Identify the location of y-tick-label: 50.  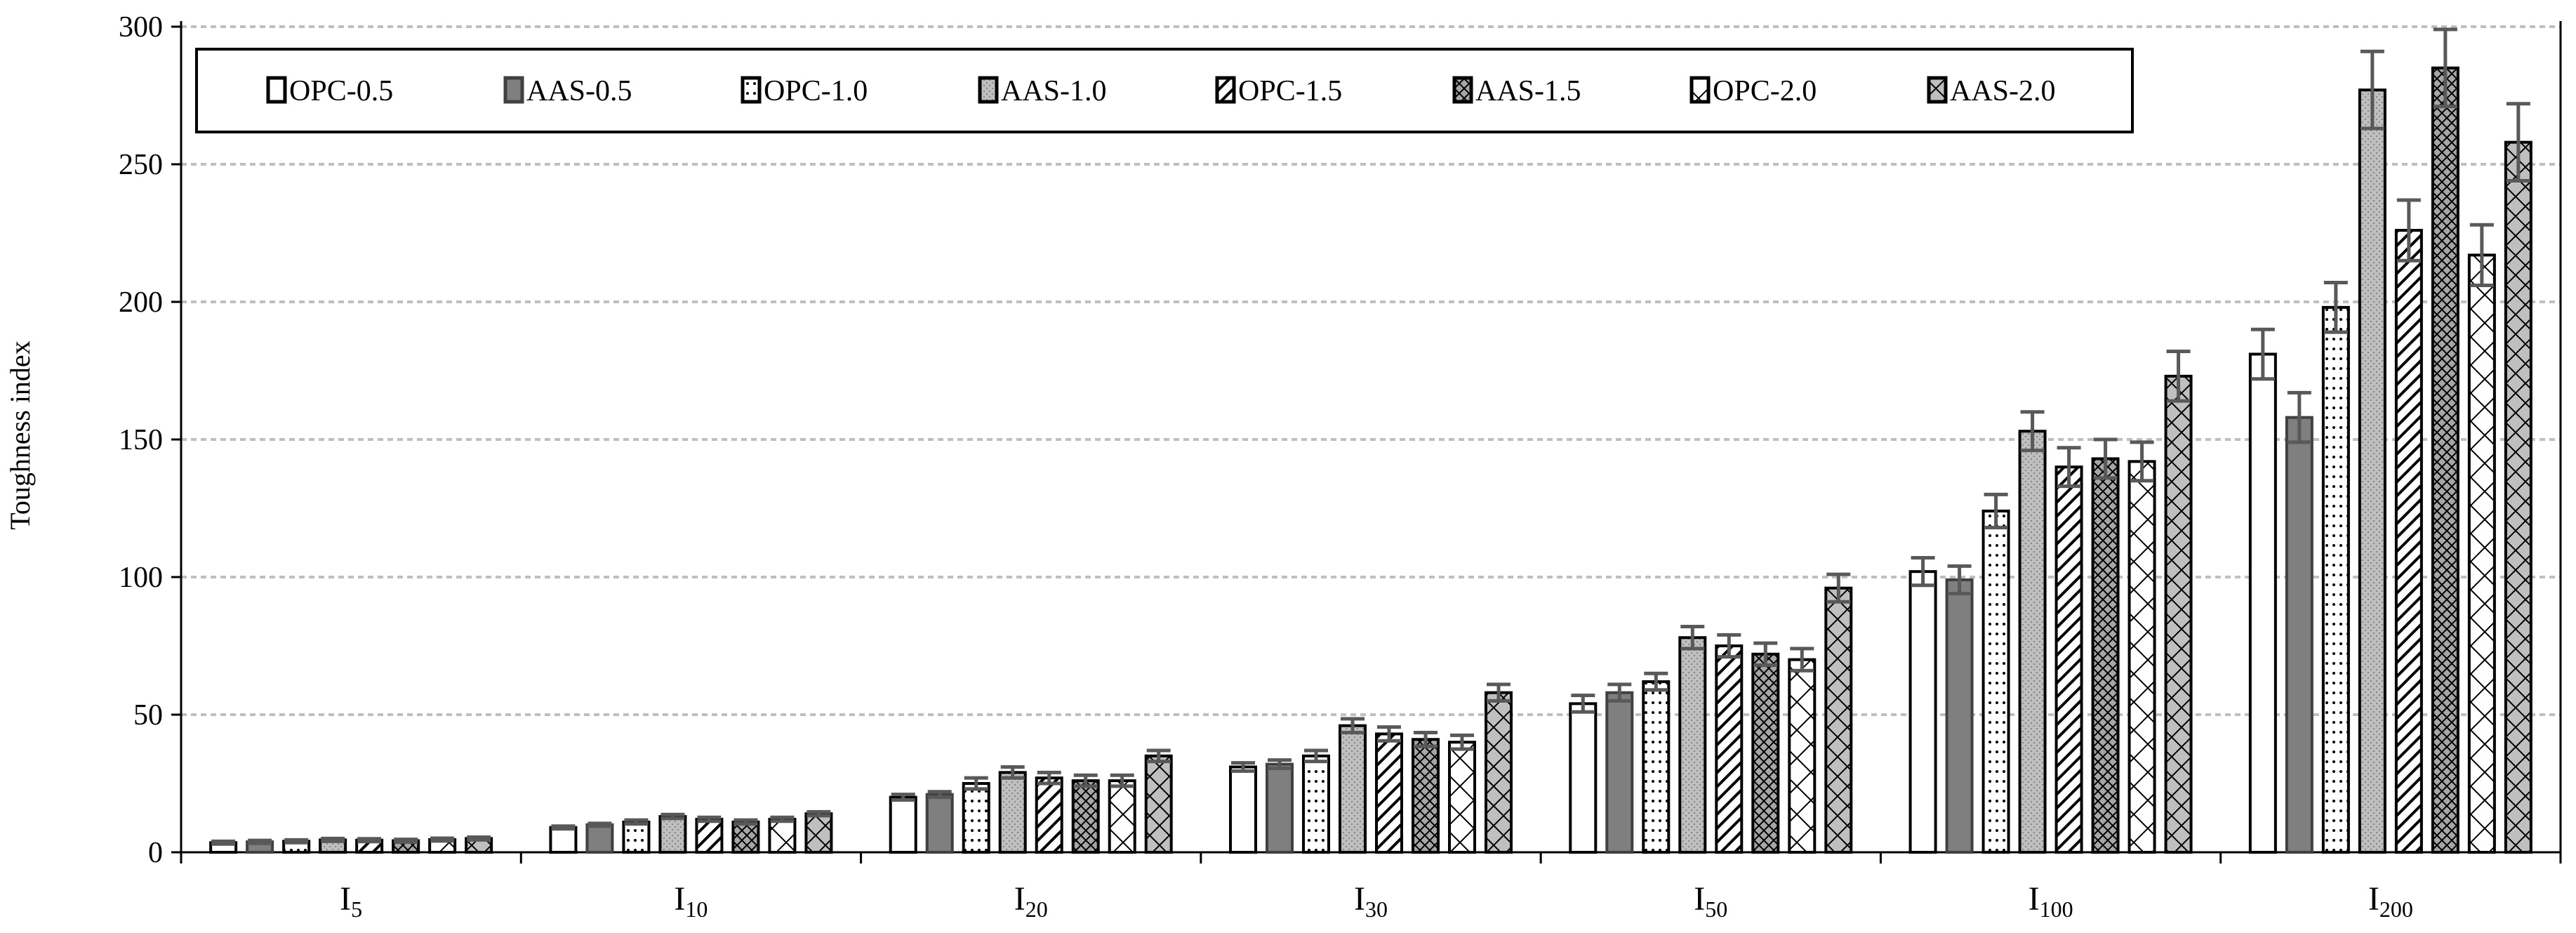
(148, 715).